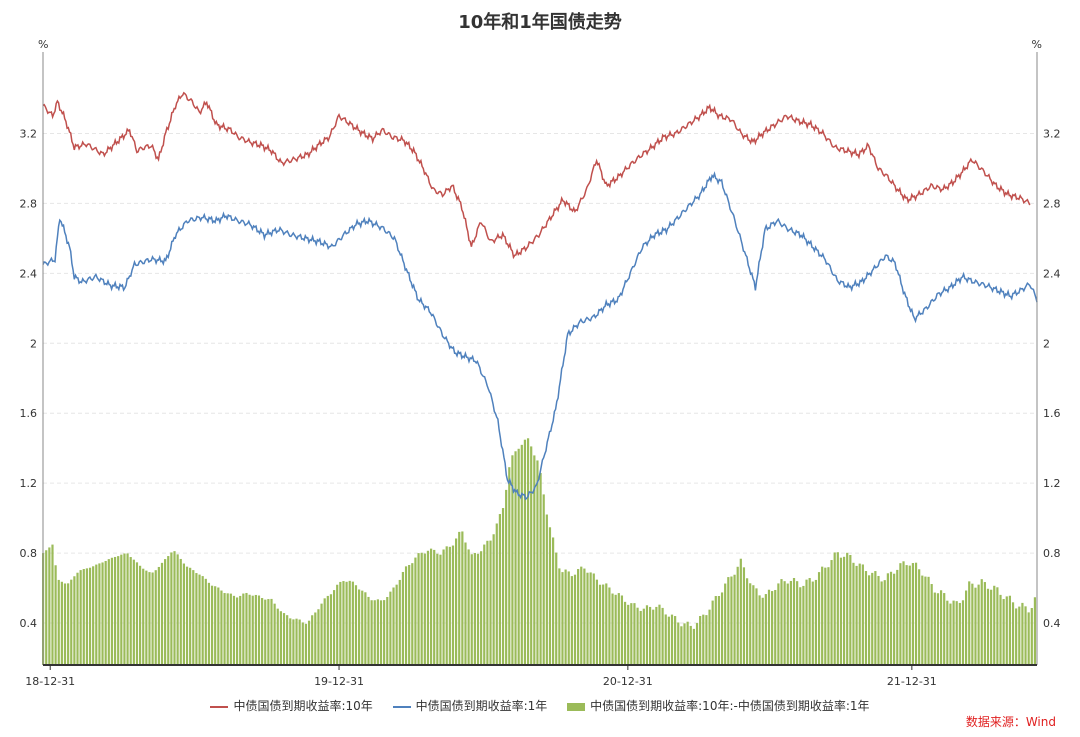 The image size is (1080, 737). Describe the element at coordinates (1052, 413) in the screenshot. I see `y-tick-label-right: 1.6` at that location.